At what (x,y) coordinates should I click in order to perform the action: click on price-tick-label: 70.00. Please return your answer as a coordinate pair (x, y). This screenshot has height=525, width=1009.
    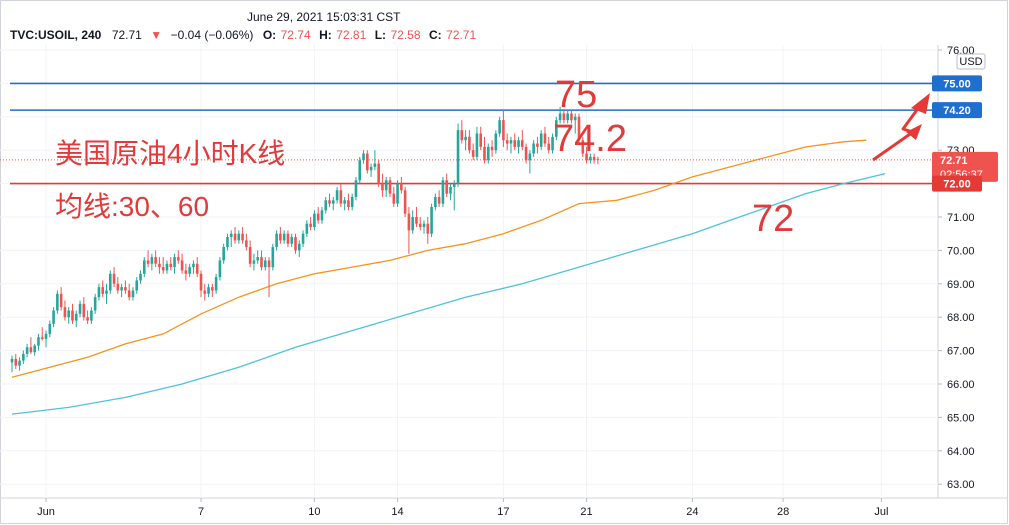
    Looking at the image, I should click on (961, 251).